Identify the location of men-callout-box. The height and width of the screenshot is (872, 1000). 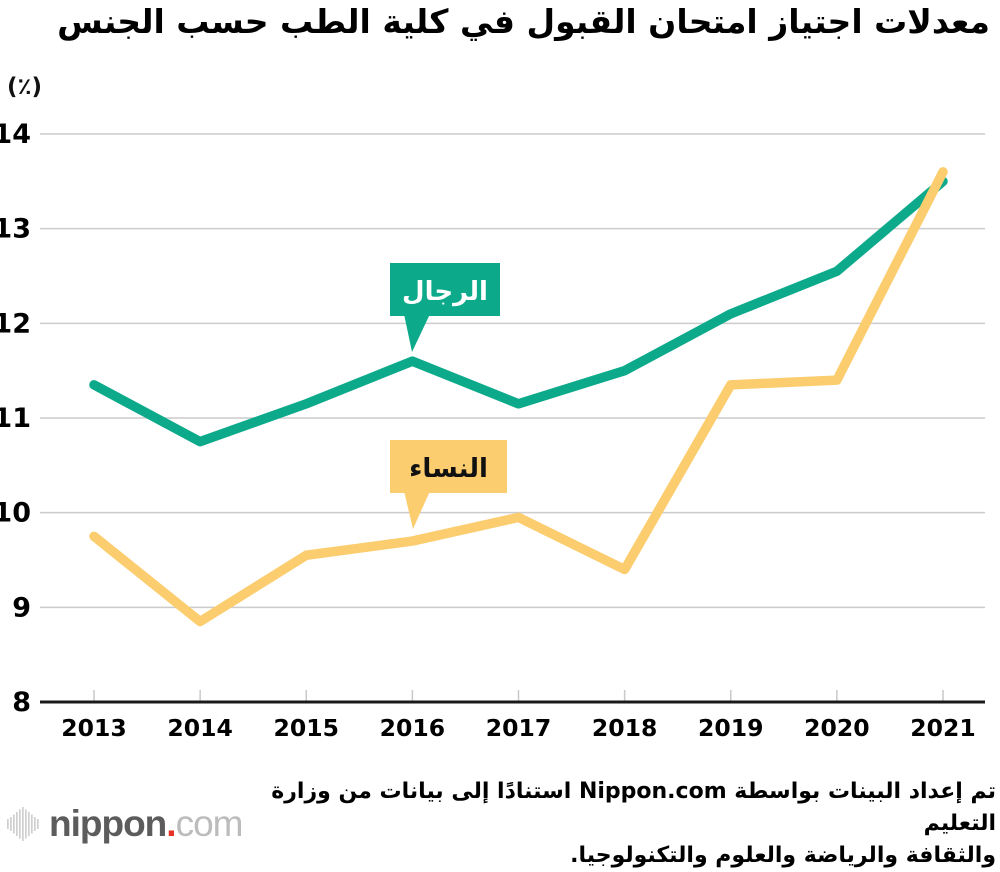
(445, 289).